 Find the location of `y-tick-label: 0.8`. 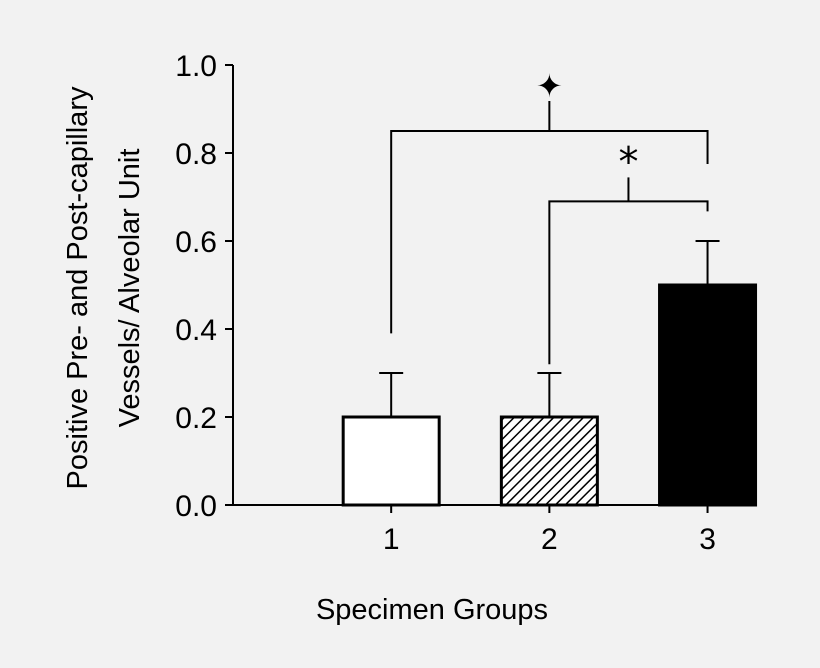

y-tick-label: 0.8 is located at coordinates (196, 154).